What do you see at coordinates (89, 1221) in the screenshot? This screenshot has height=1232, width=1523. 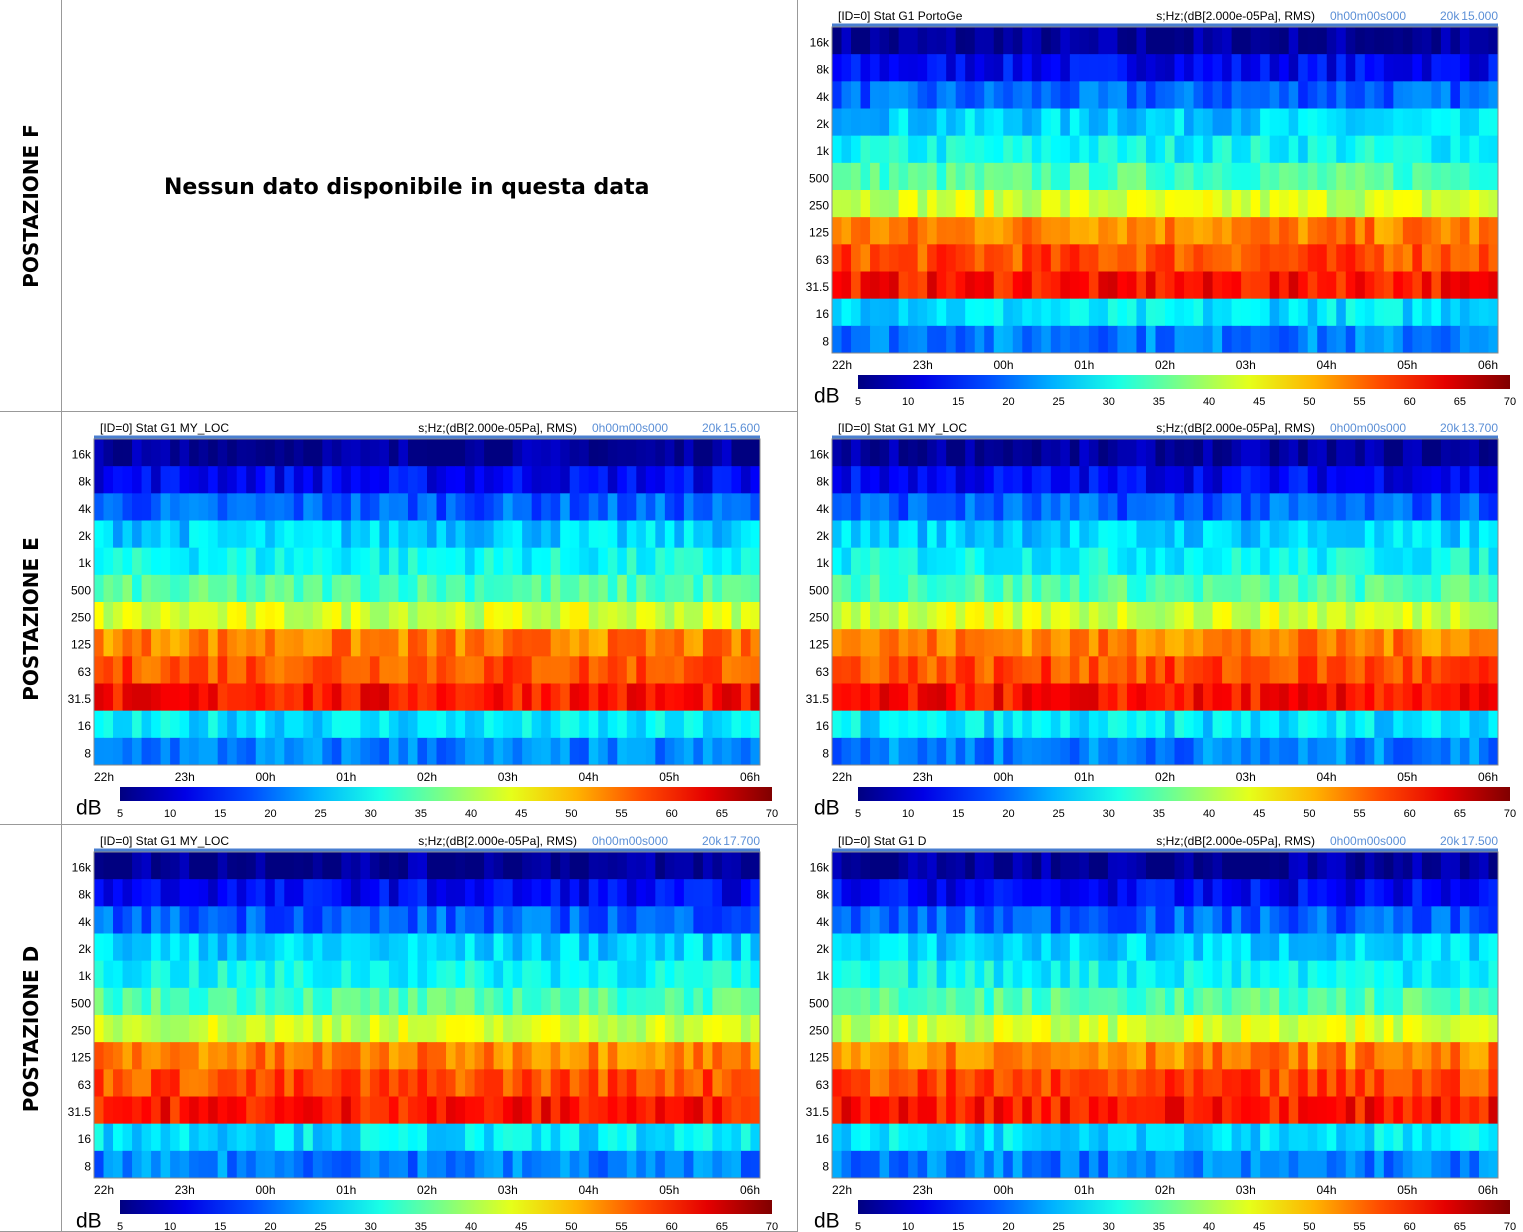 I see `colorbar-label: dB` at bounding box center [89, 1221].